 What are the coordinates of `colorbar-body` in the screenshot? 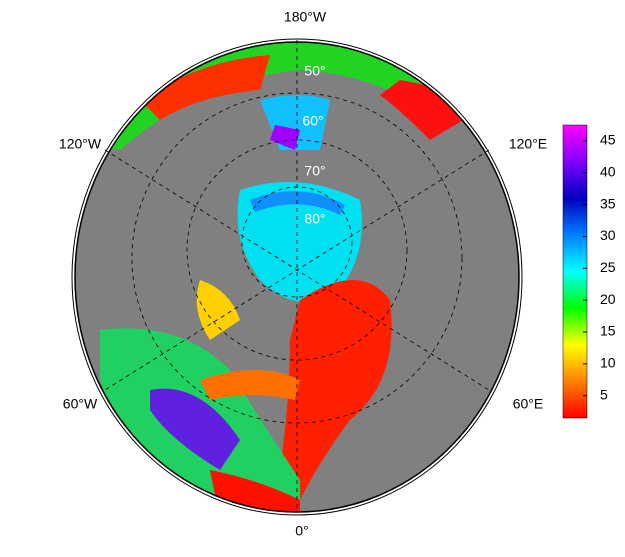 It's located at (575, 271).